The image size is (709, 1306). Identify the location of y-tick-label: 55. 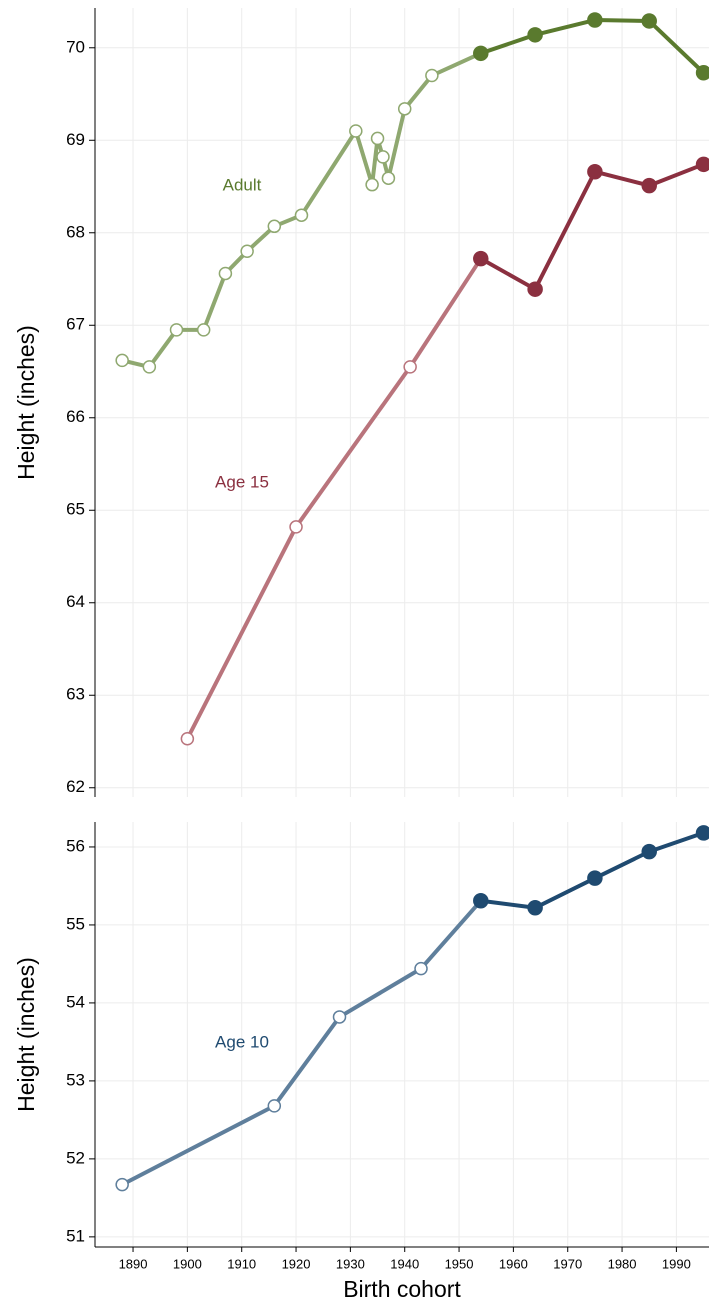
(75, 923).